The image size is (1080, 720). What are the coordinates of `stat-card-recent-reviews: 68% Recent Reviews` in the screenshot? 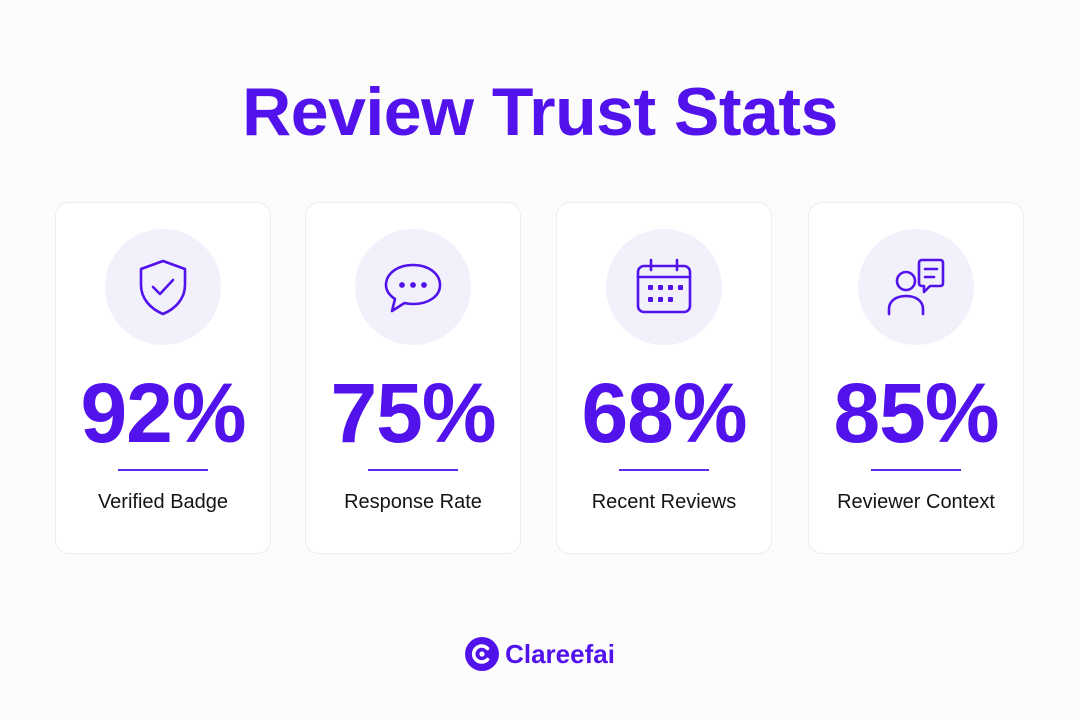 It's located at (664, 378).